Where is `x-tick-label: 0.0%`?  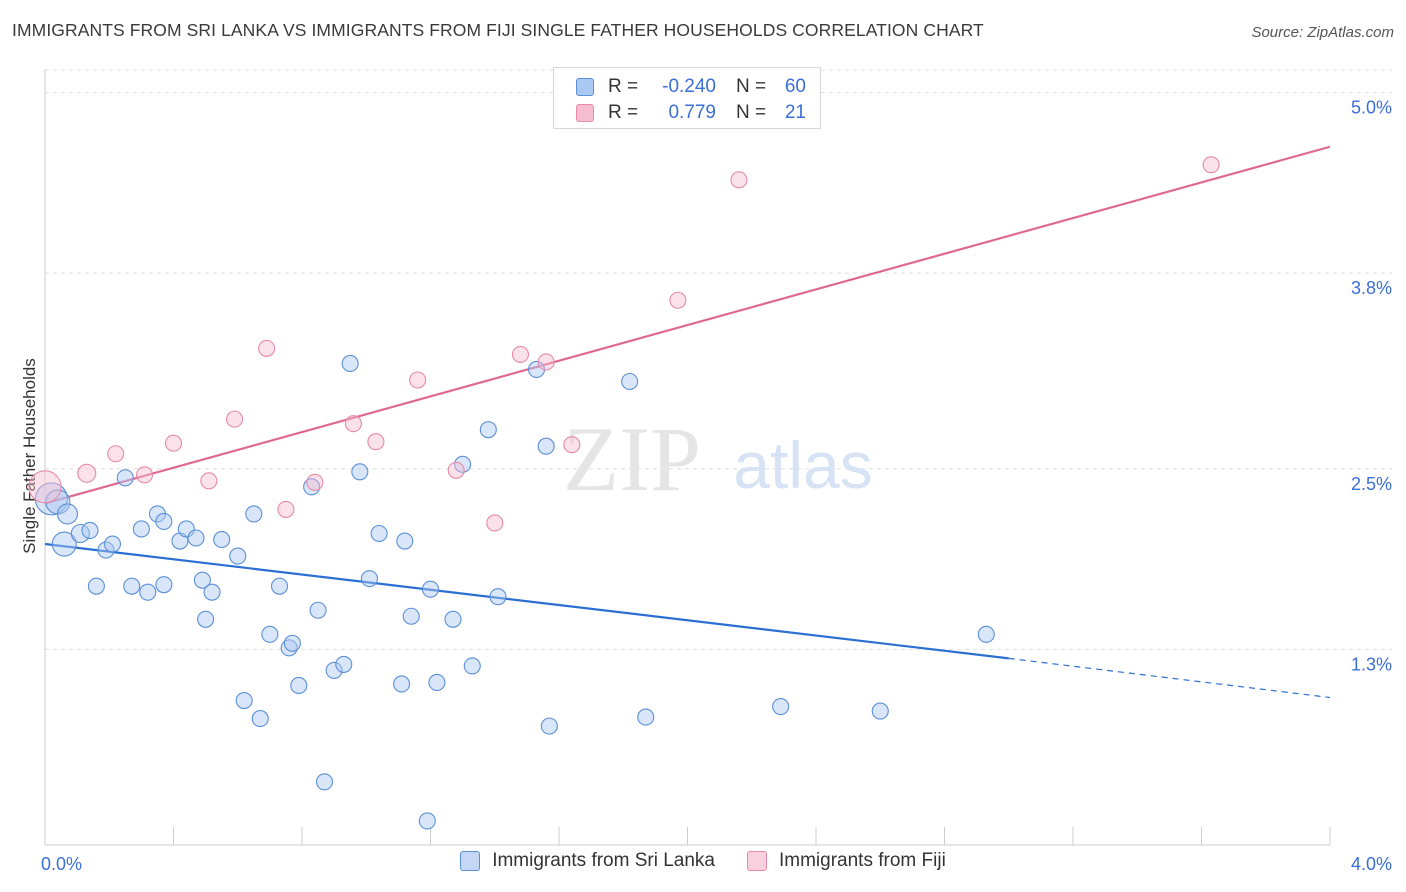
x-tick-label: 0.0% is located at coordinates (61, 864).